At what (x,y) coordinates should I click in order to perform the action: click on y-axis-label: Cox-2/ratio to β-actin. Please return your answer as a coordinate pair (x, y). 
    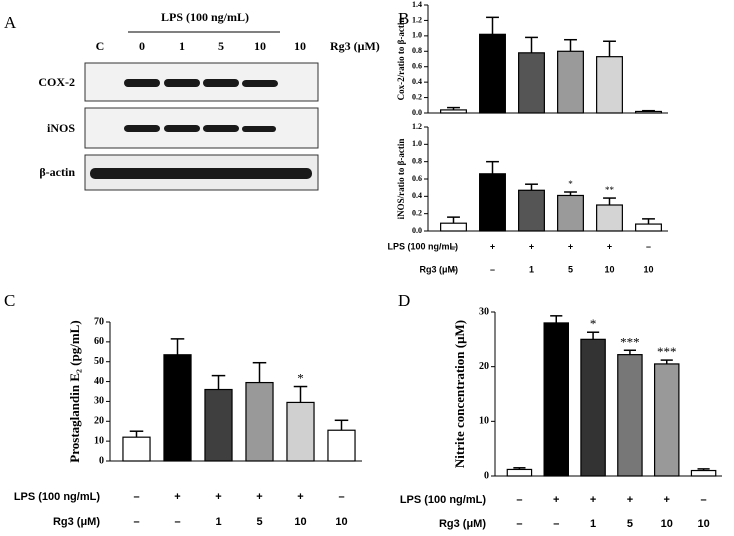
    Looking at the image, I should click on (401, 59).